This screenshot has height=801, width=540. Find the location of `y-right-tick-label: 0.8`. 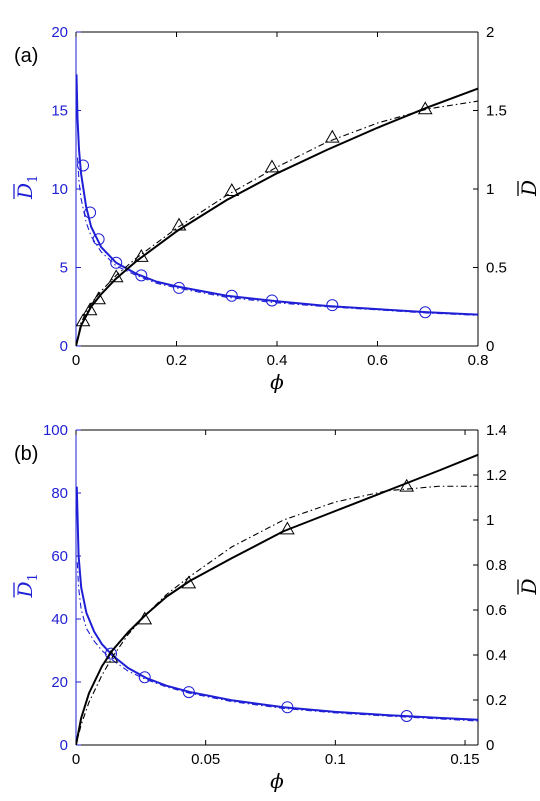

y-right-tick-label: 0.8 is located at coordinates (496, 565).